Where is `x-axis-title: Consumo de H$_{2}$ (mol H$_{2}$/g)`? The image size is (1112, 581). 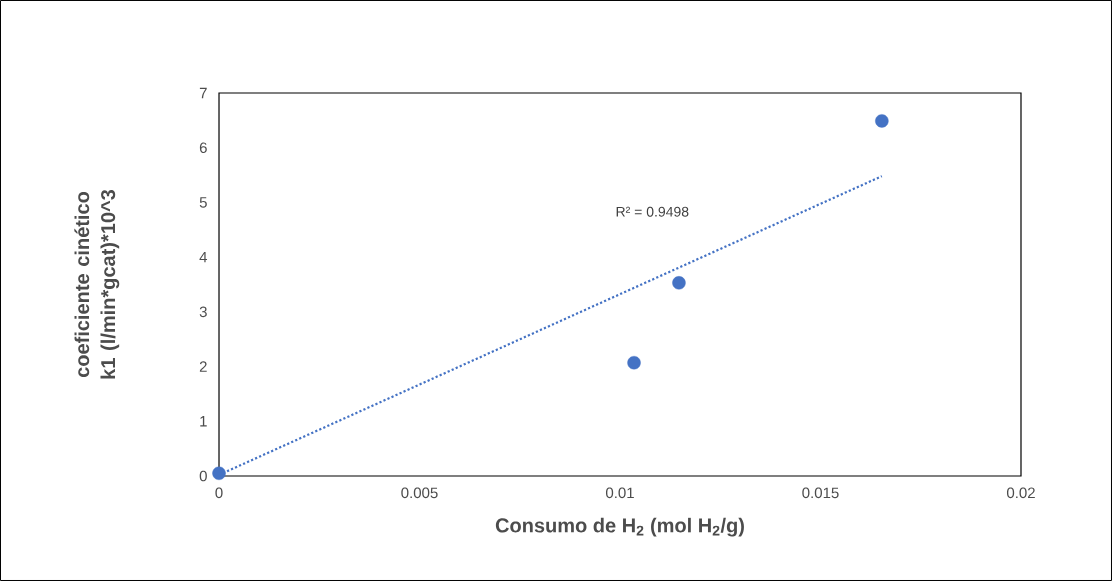
x-axis-title: Consumo de H$_{2}$ (mol H$_{2}$/g) is located at coordinates (619, 527).